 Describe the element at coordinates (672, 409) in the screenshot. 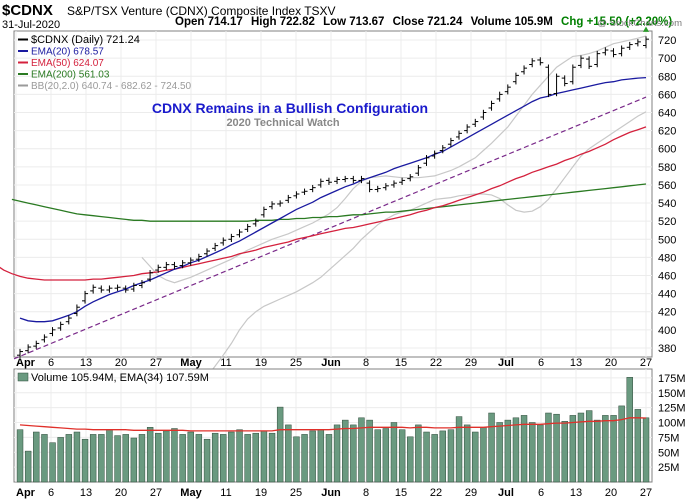

I see `volume-y-tick-label: 125M` at that location.